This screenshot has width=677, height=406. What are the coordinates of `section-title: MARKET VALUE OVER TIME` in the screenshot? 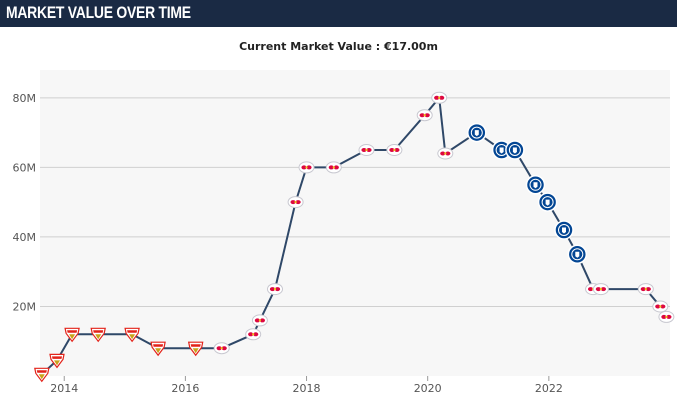 It's located at (98, 12).